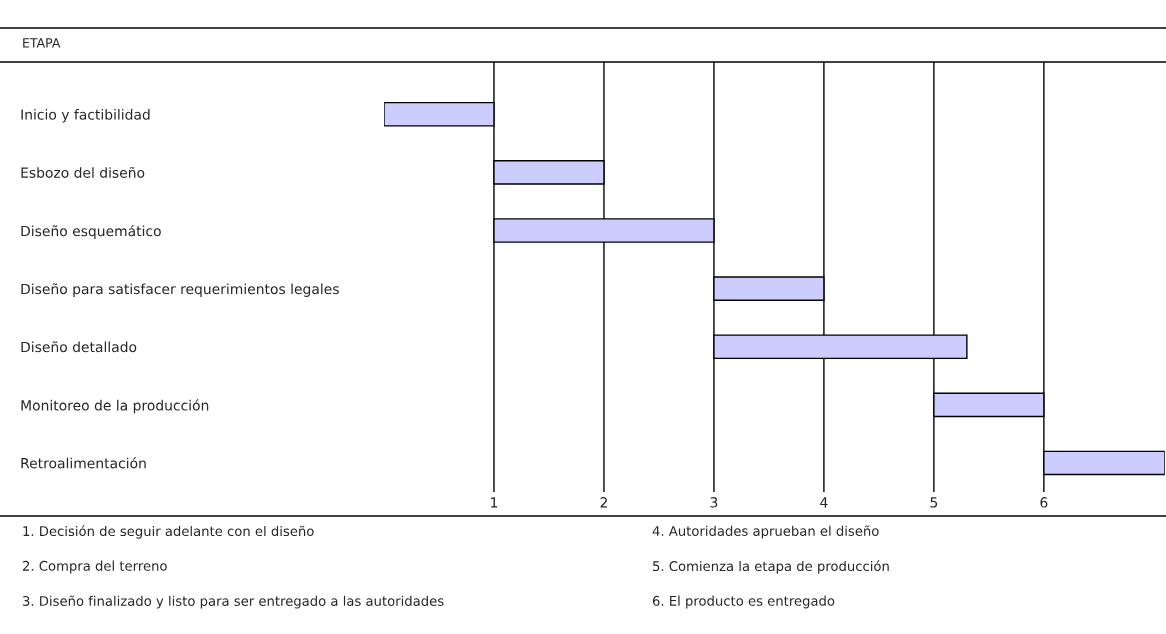 This screenshot has height=634, width=1166. What do you see at coordinates (180, 290) in the screenshot?
I see `y-tick-label: Diseño para satisfacer requerimientos legales` at bounding box center [180, 290].